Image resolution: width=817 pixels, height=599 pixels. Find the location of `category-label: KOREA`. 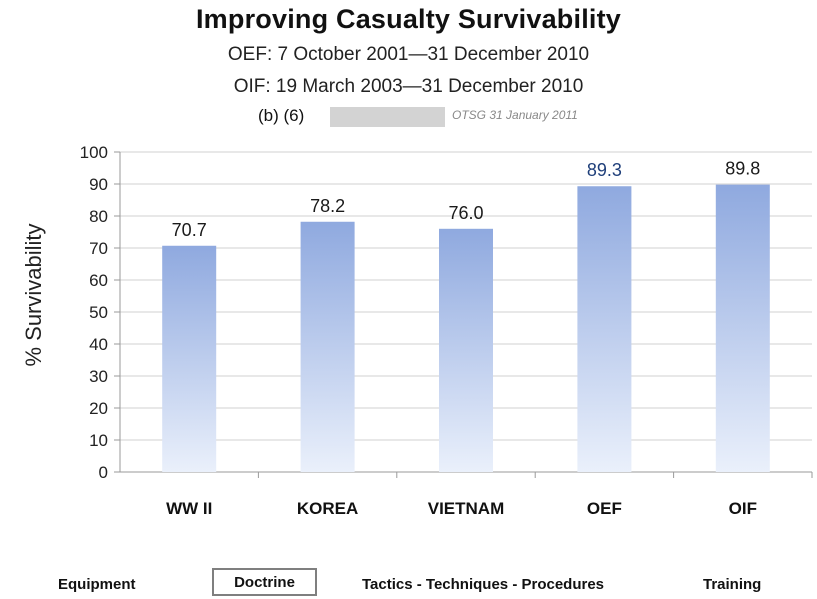

category-label: KOREA is located at coordinates (327, 508).